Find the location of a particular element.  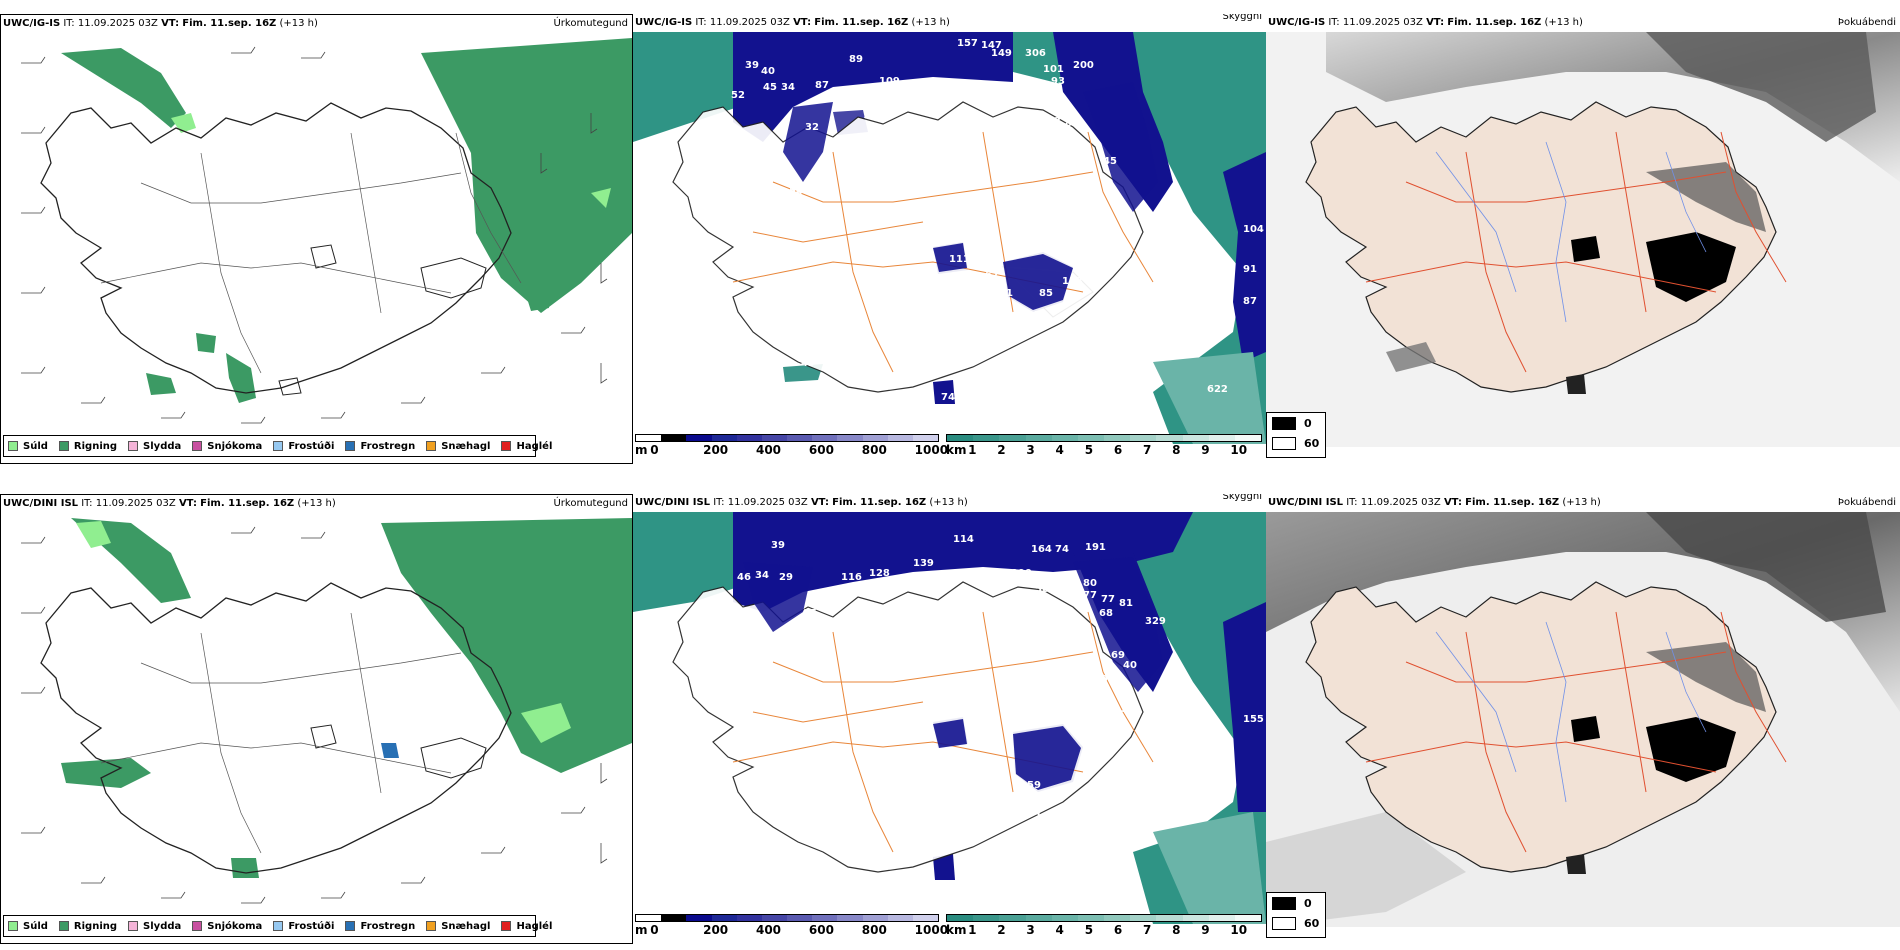

visibility-value-label: 101 is located at coordinates (1053, 69).